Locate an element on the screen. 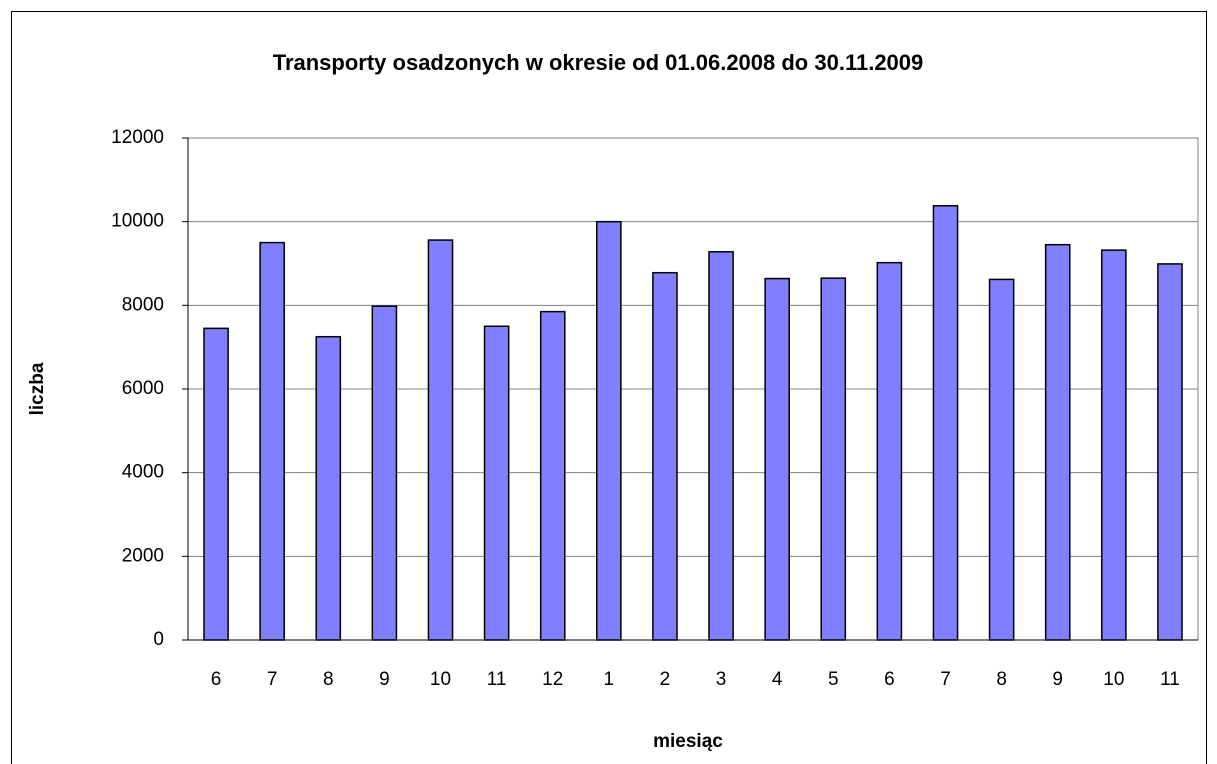 This screenshot has width=1217, height=764. x-tick-label: 4 is located at coordinates (777, 679).